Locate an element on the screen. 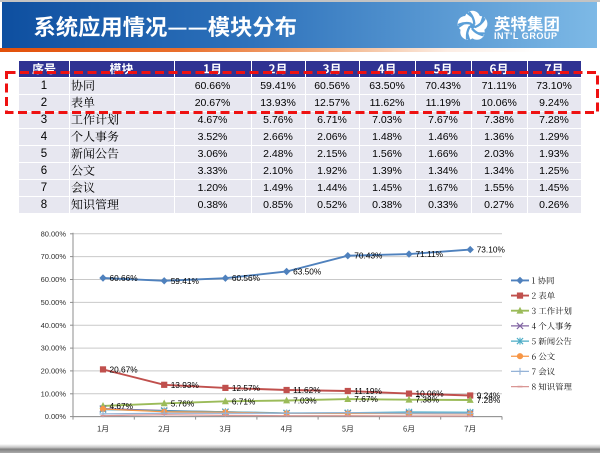  svg-text: 7.38% is located at coordinates (428, 400).